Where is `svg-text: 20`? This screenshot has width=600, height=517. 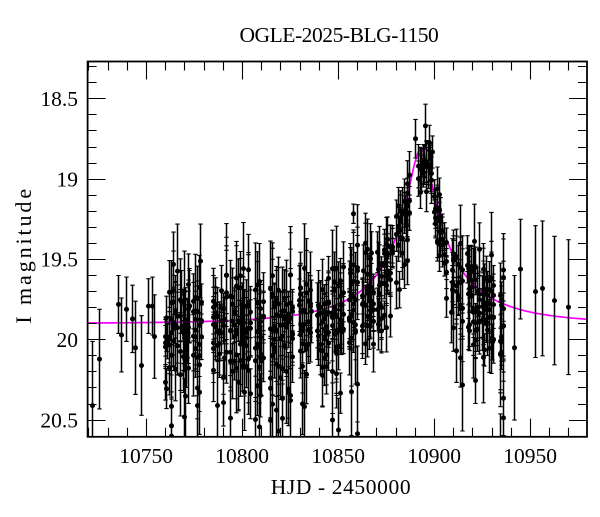
svg-text: 20 is located at coordinates (68, 340).